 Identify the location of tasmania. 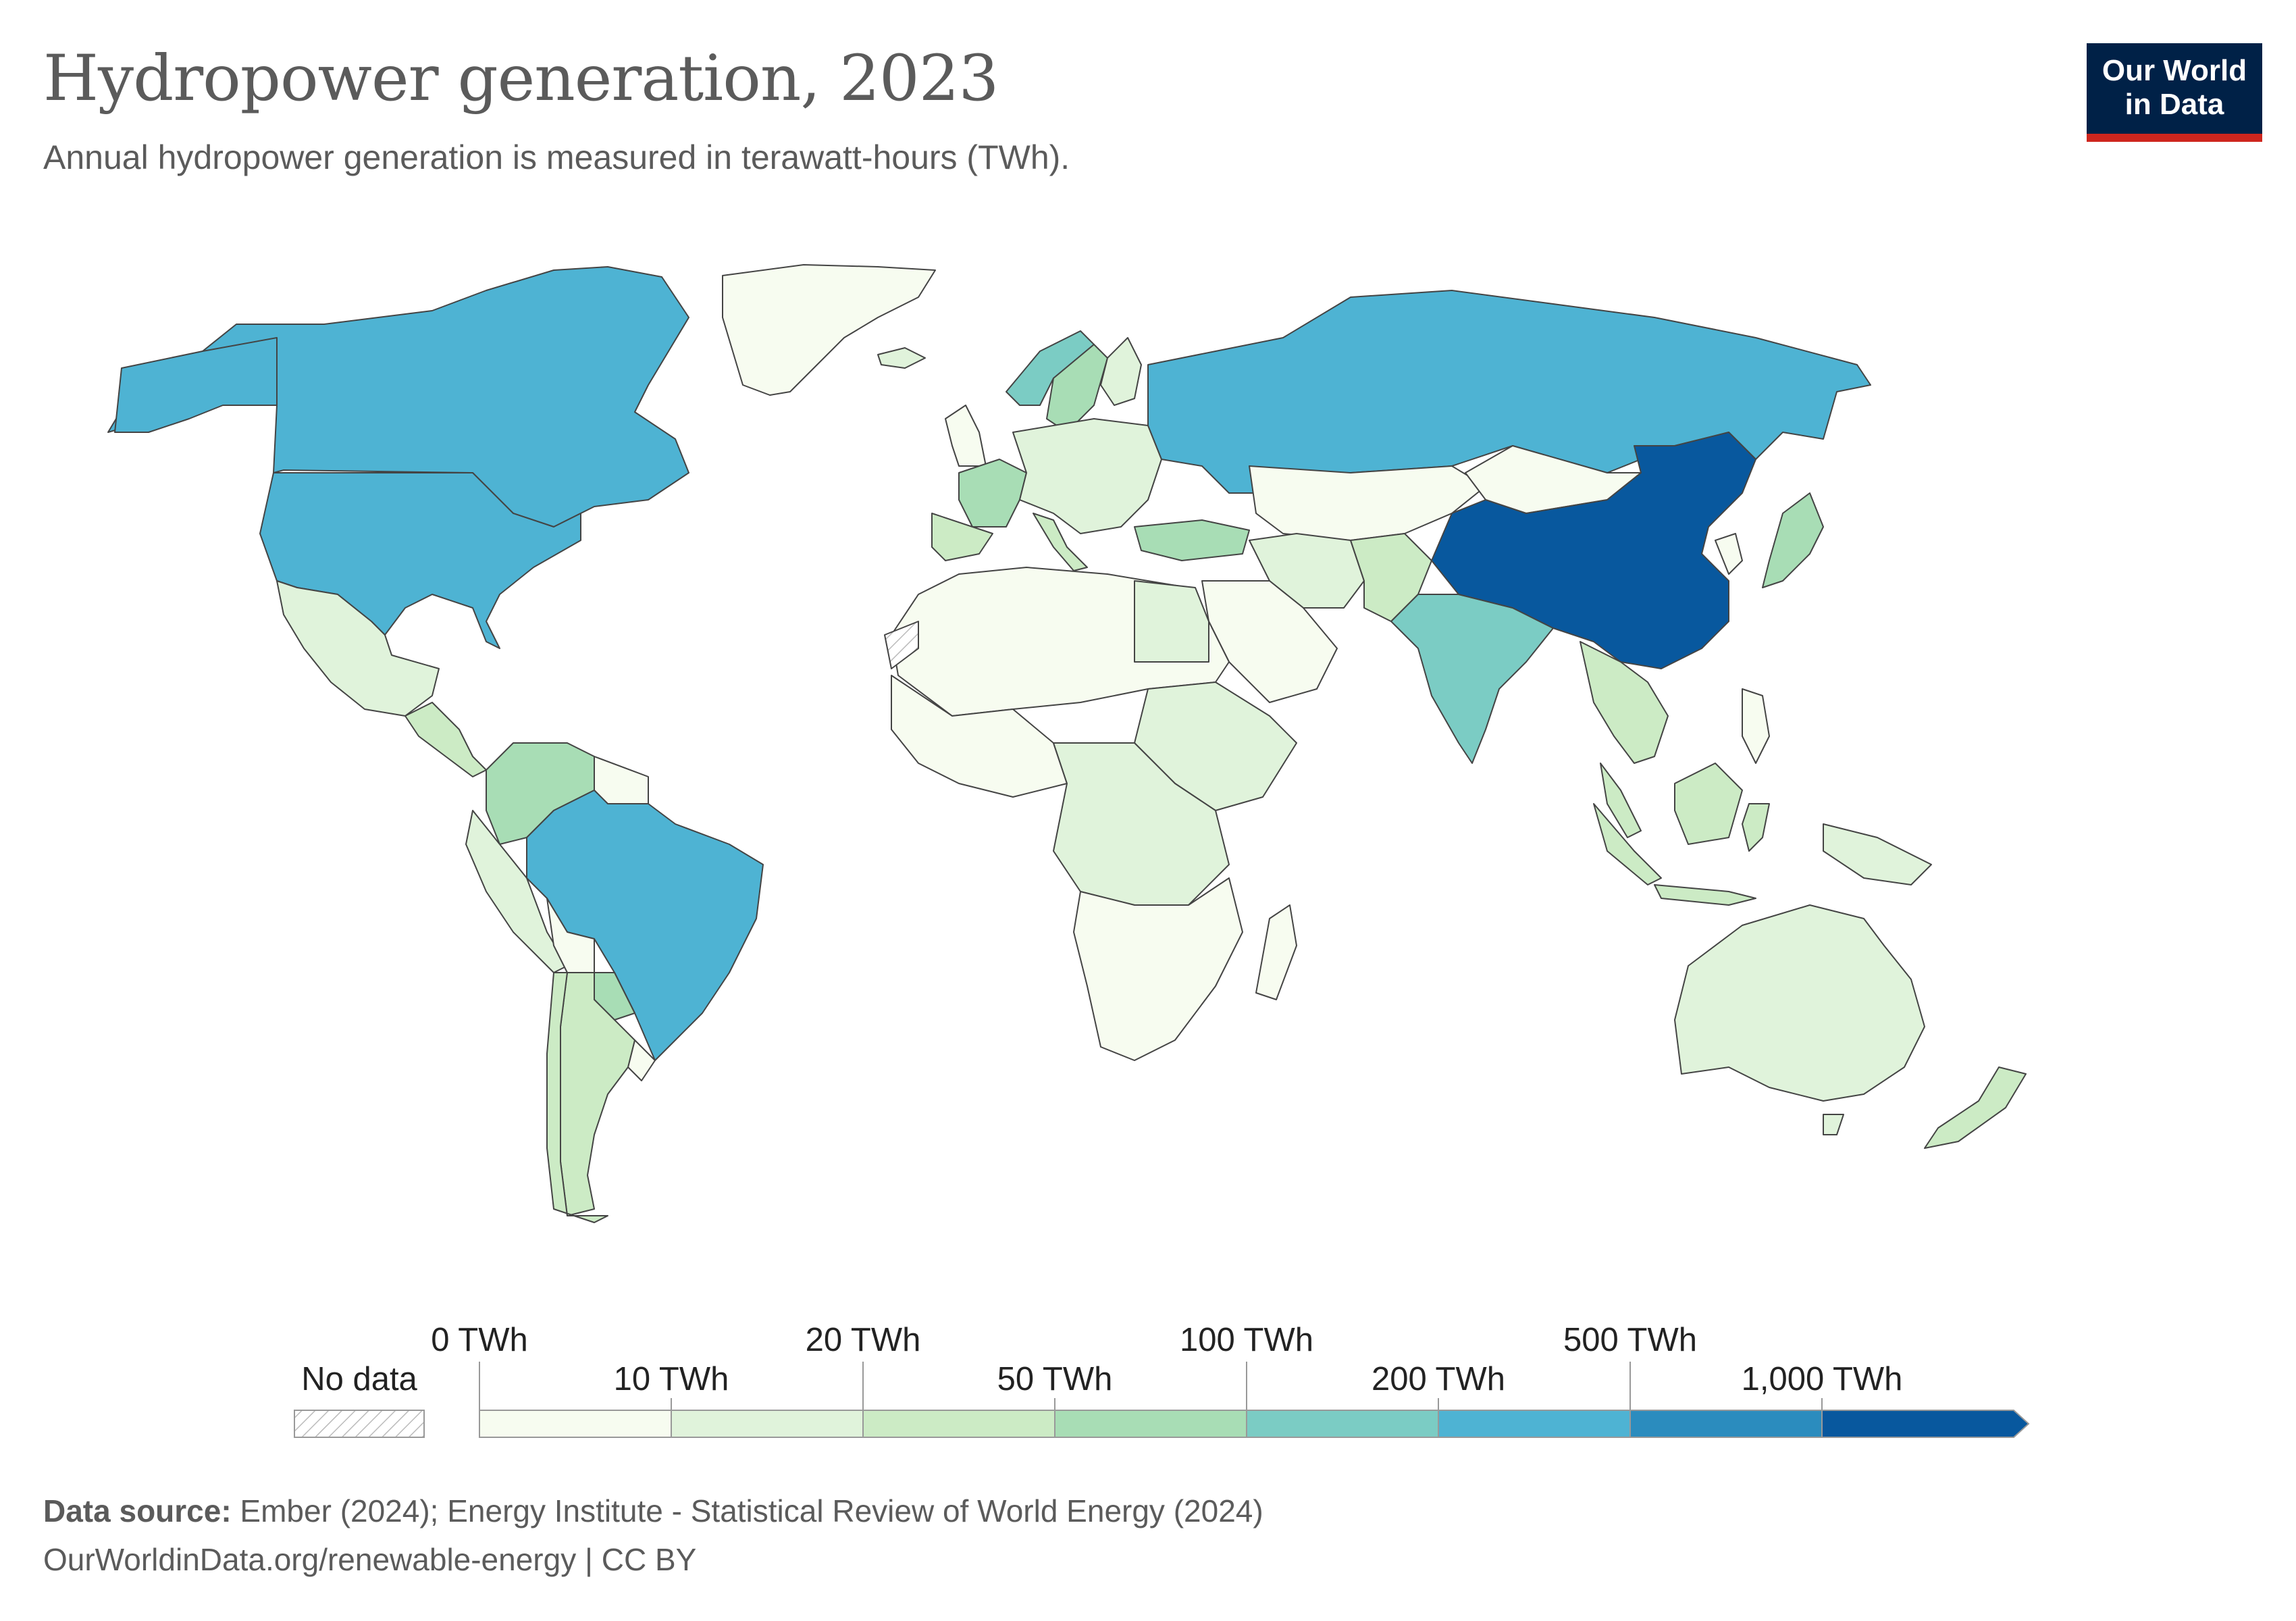
(1833, 1124).